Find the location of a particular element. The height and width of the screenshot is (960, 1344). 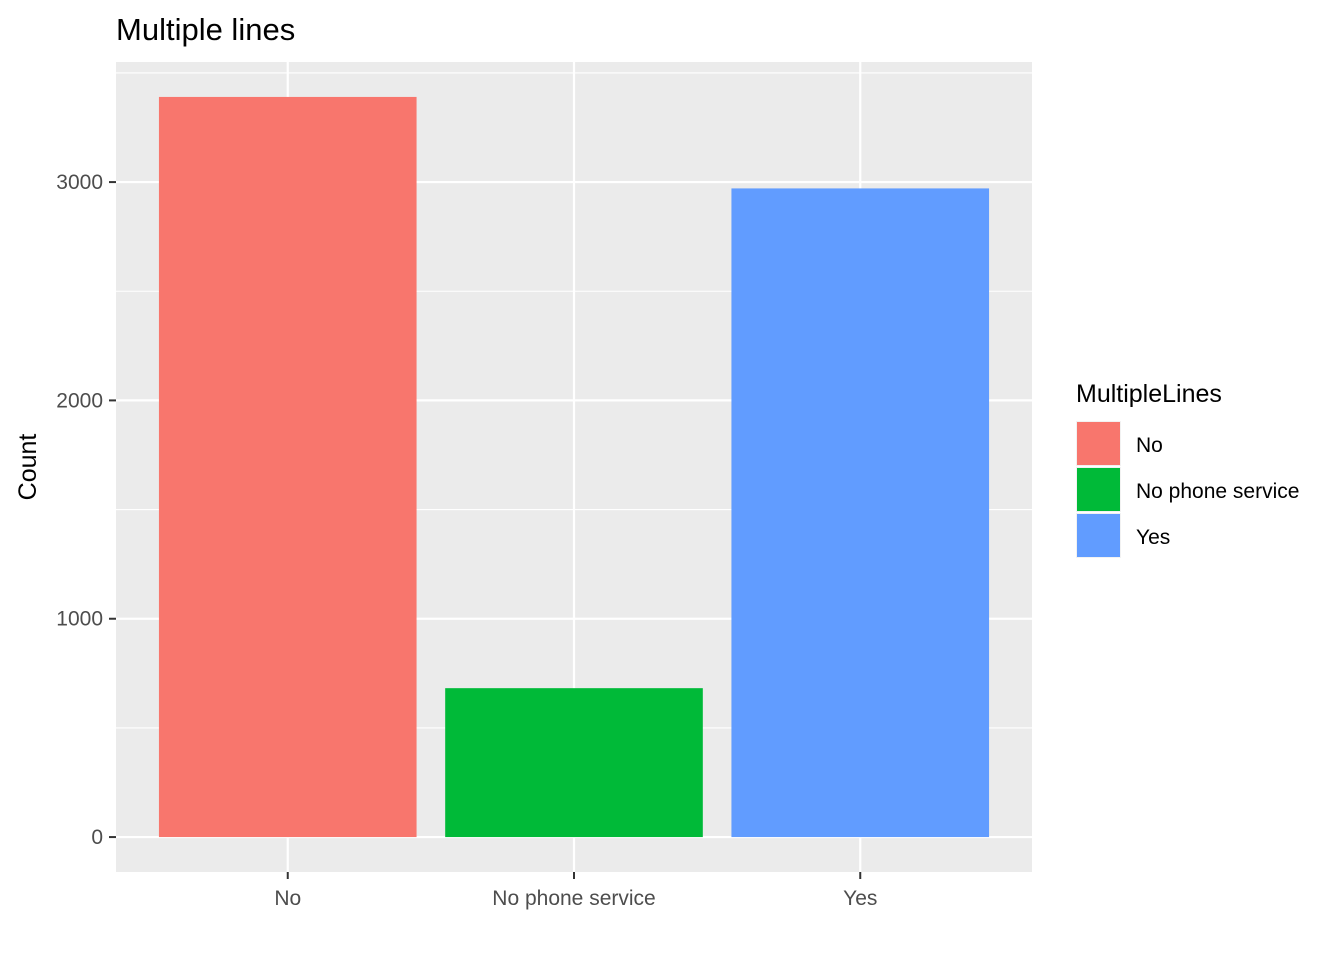

x-tick-label: No phone service is located at coordinates (573, 898).